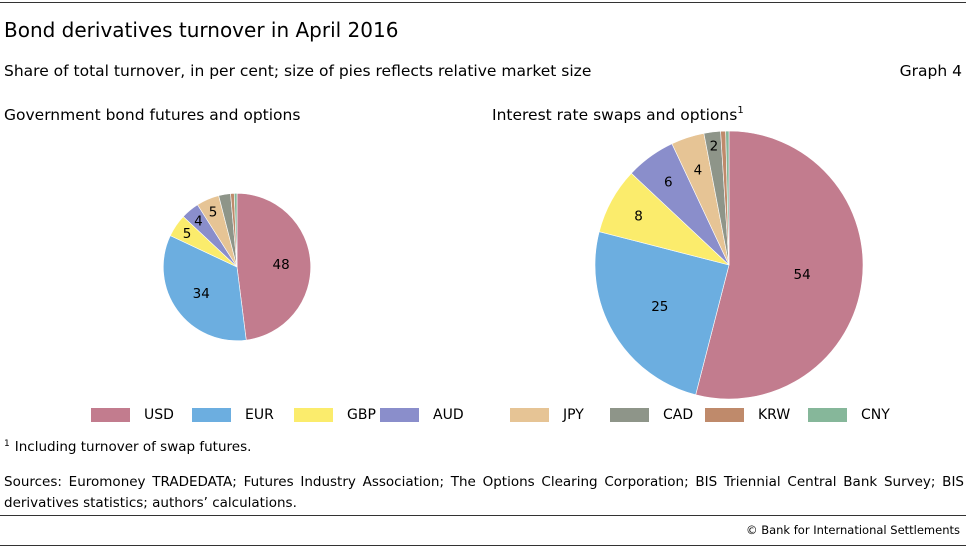  What do you see at coordinates (335, 415) in the screenshot?
I see `legend-item-gbp: GBP` at bounding box center [335, 415].